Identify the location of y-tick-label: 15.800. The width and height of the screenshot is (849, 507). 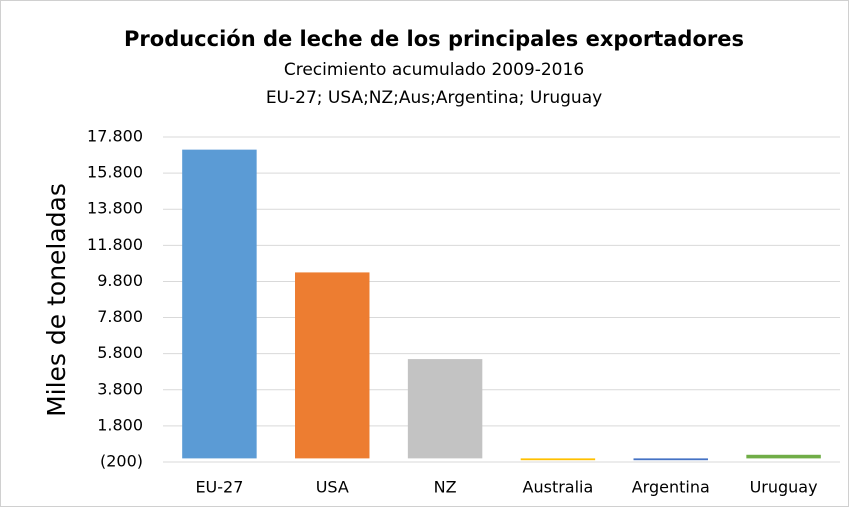
(115, 172).